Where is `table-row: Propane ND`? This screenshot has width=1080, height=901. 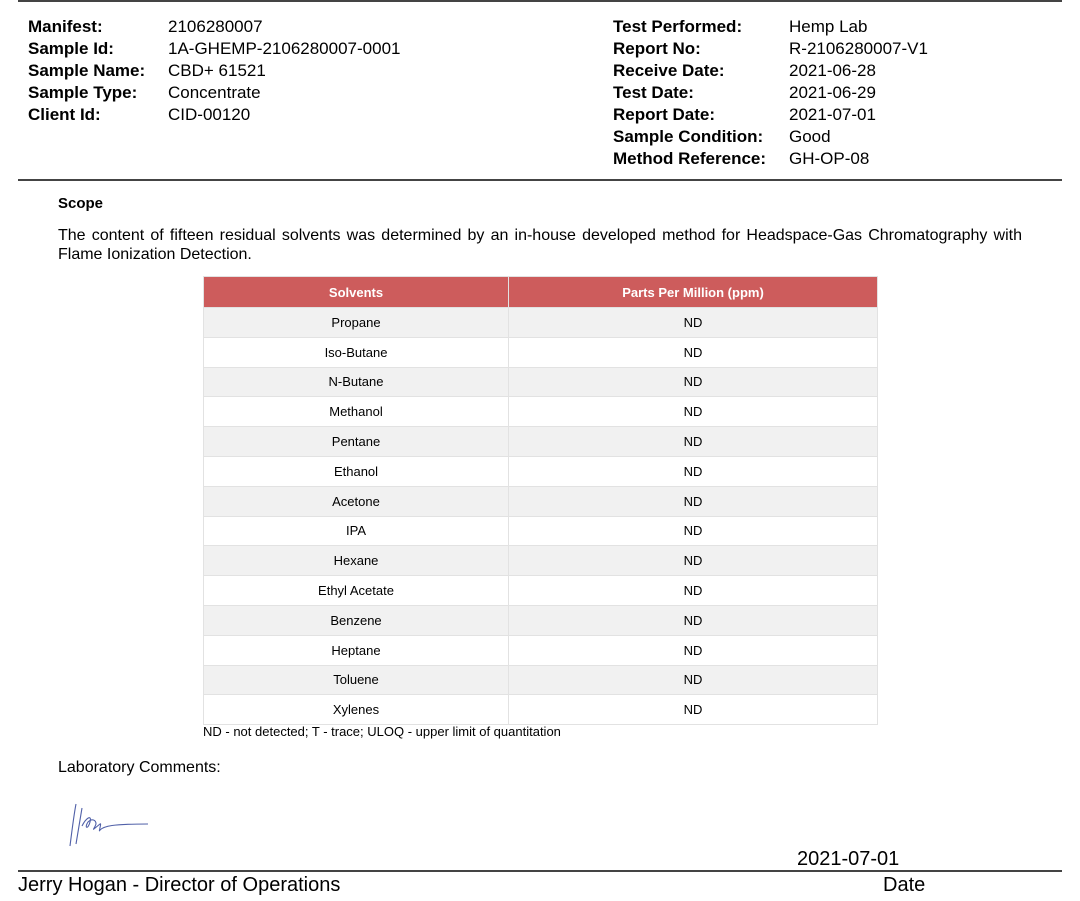
table-row: Propane ND is located at coordinates (540, 322).